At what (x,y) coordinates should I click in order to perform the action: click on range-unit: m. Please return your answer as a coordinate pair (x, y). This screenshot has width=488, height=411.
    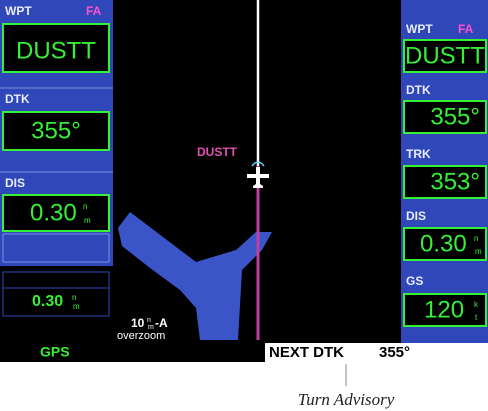
    Looking at the image, I should click on (151, 327).